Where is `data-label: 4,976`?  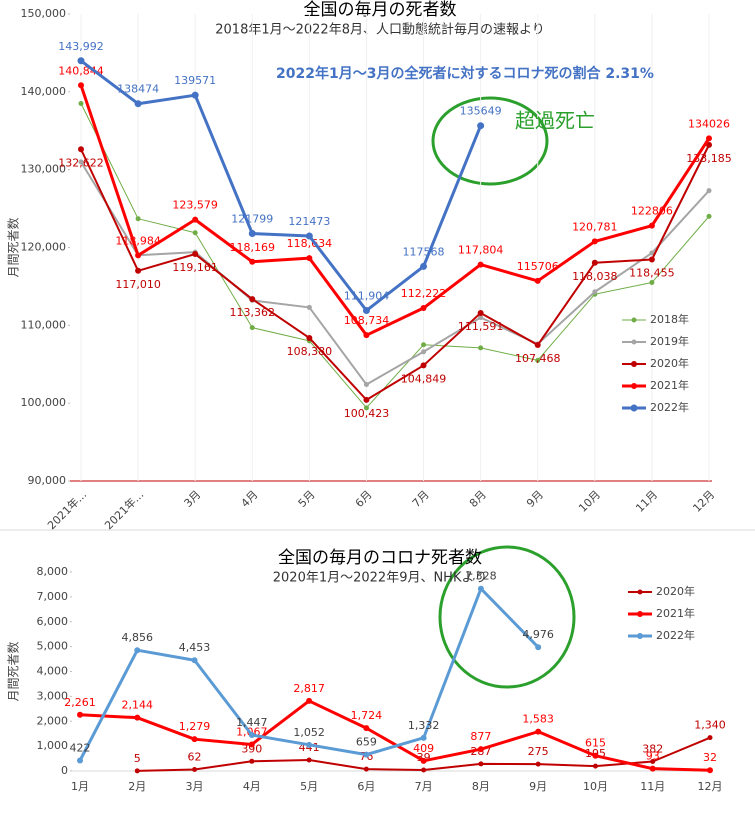
data-label: 4,976 is located at coordinates (538, 634).